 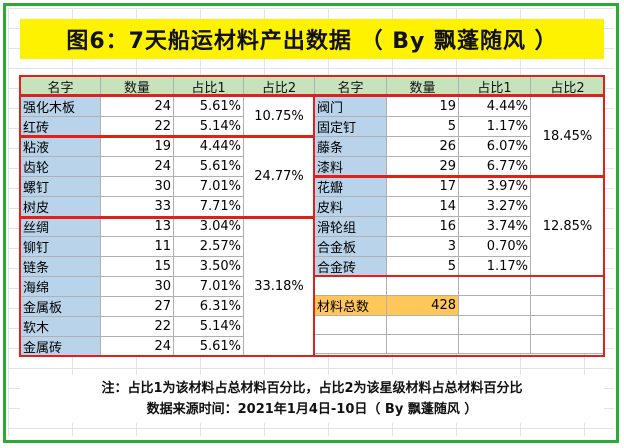 What do you see at coordinates (422, 166) in the screenshot?
I see `material-qty: 29` at bounding box center [422, 166].